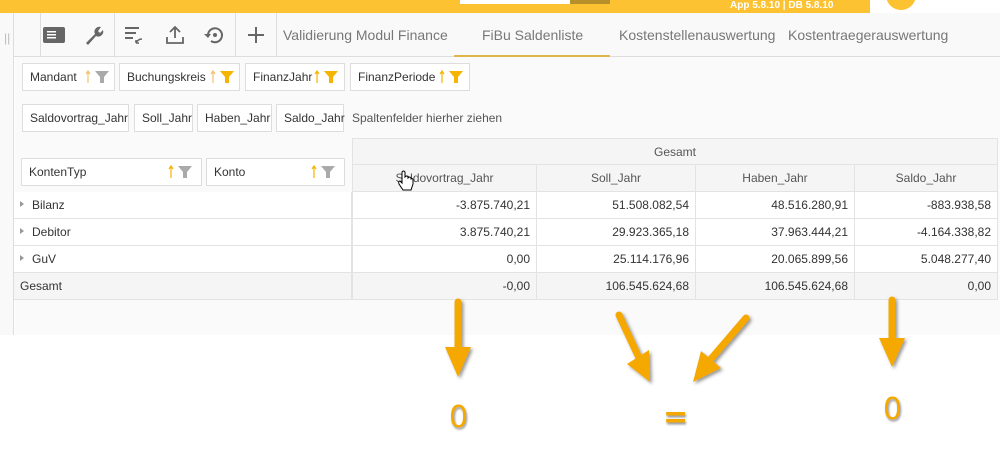 This screenshot has height=456, width=1000. Describe the element at coordinates (775, 259) in the screenshot. I see `value-cell: 20.065.899,56` at that location.